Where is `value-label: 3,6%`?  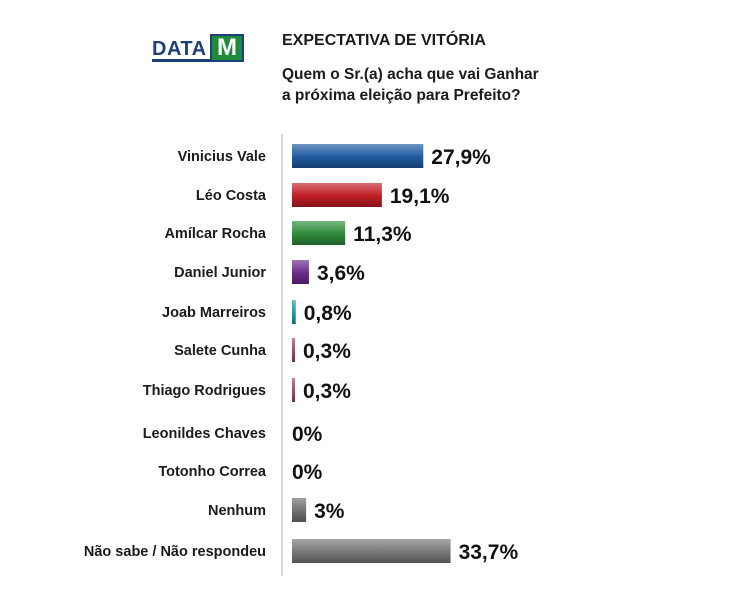 value-label: 3,6% is located at coordinates (341, 273).